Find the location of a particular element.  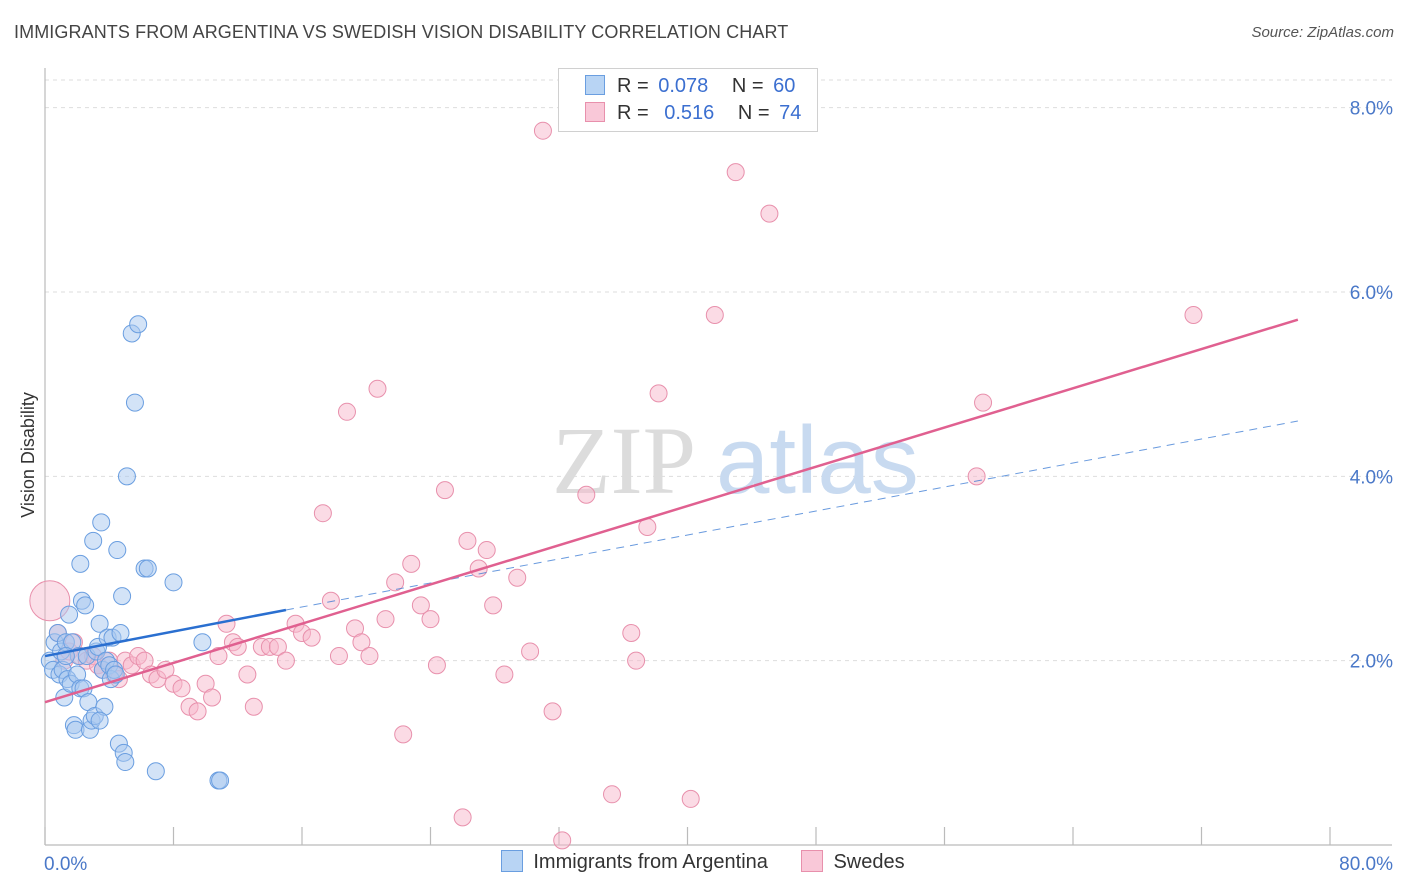

legend-label-argentina: Immigrants from Argentina is located at coordinates (650, 862).